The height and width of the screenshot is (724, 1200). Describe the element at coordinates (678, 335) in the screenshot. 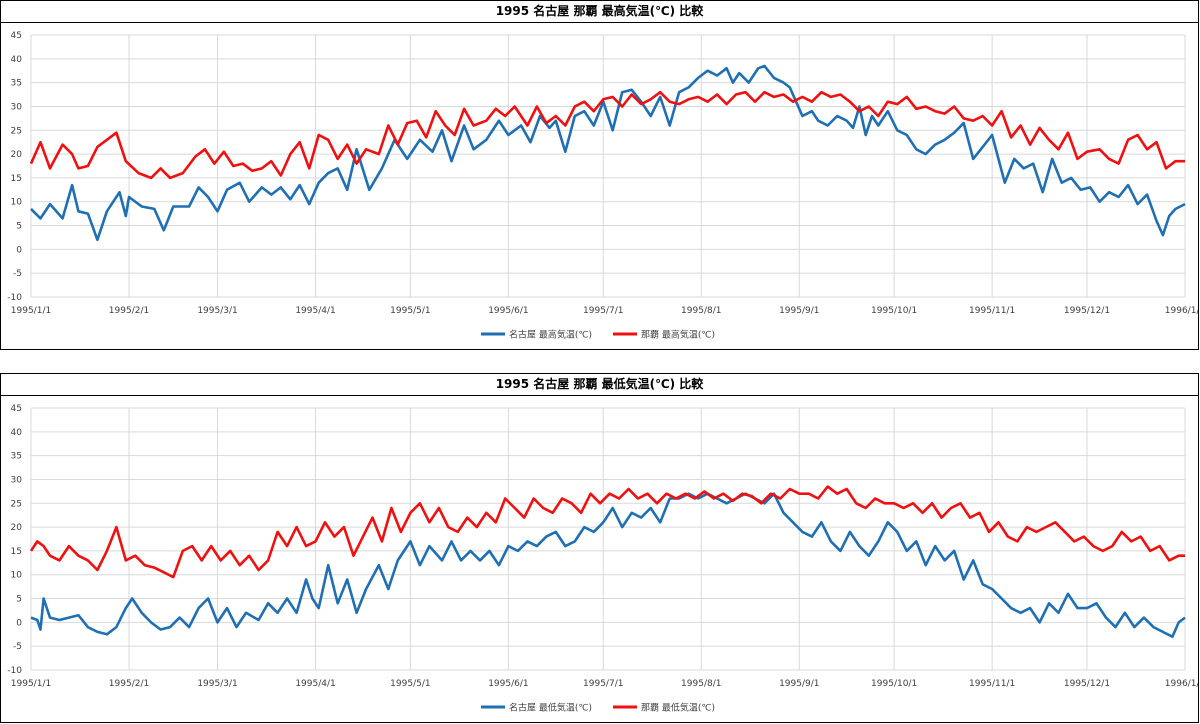

I see `legend-label: 那覇 最高気温(℃)` at that location.